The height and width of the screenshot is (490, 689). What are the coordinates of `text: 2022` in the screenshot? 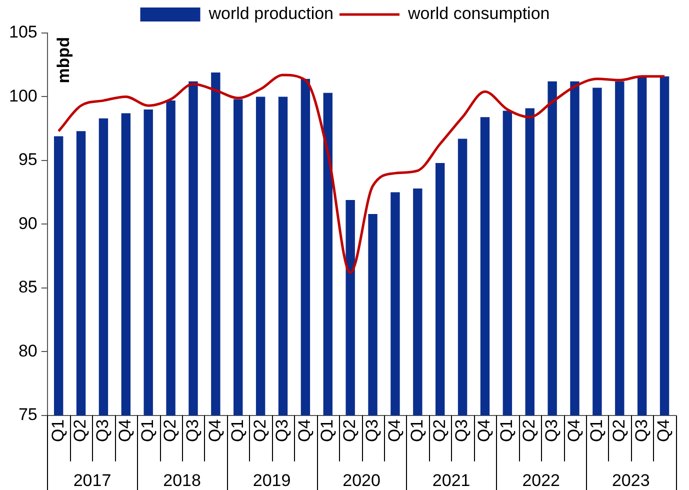 It's located at (541, 480).